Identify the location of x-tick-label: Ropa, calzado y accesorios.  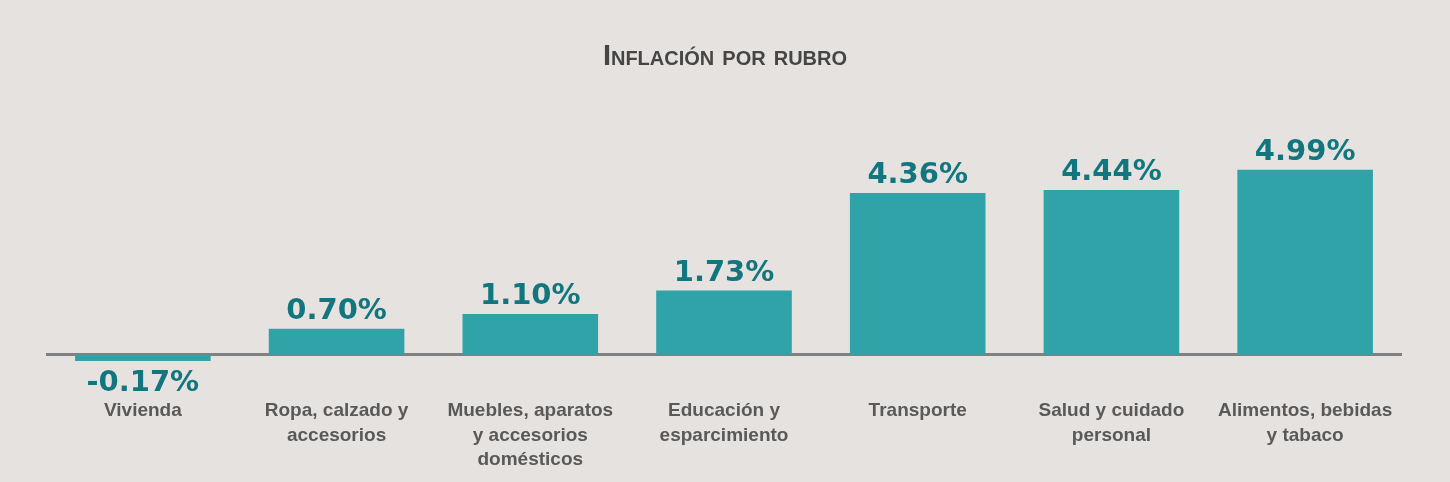
(336, 422).